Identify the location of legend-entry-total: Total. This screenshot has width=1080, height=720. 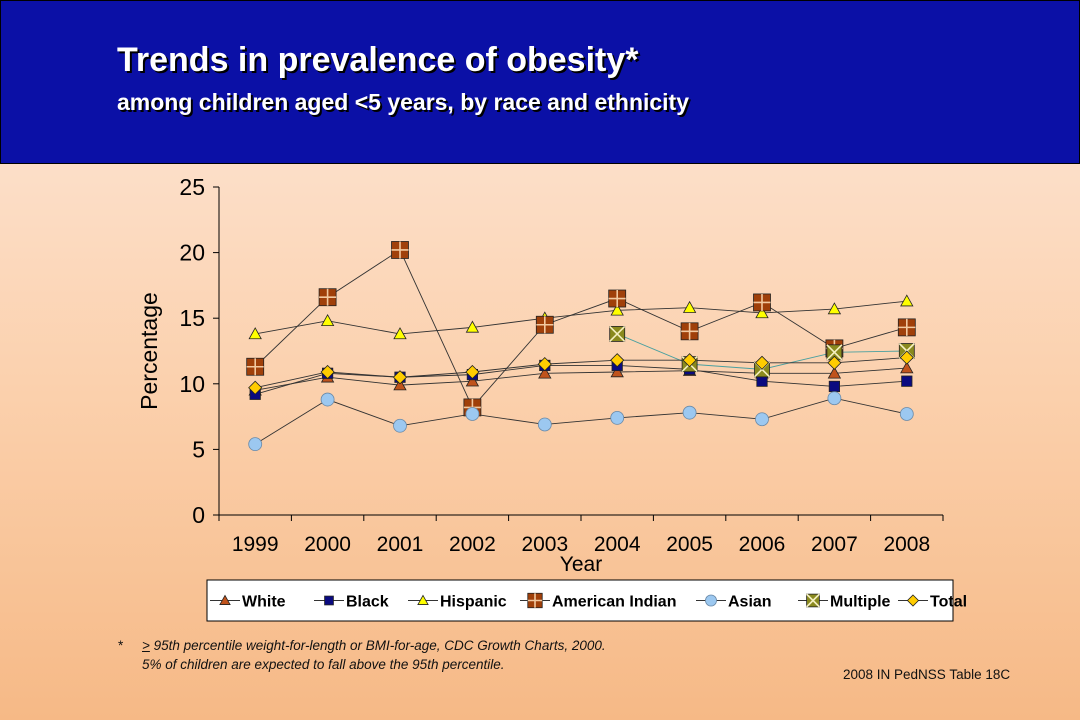
(932, 602).